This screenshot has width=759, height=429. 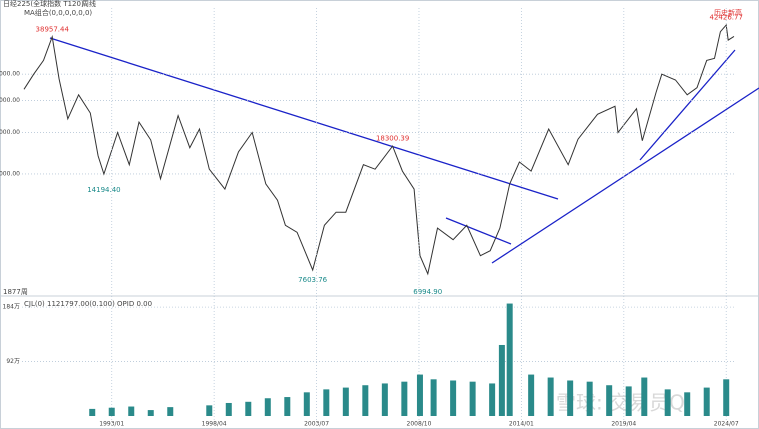 I want to click on y-tick-label: 15000.00, so click(x=10, y=173).